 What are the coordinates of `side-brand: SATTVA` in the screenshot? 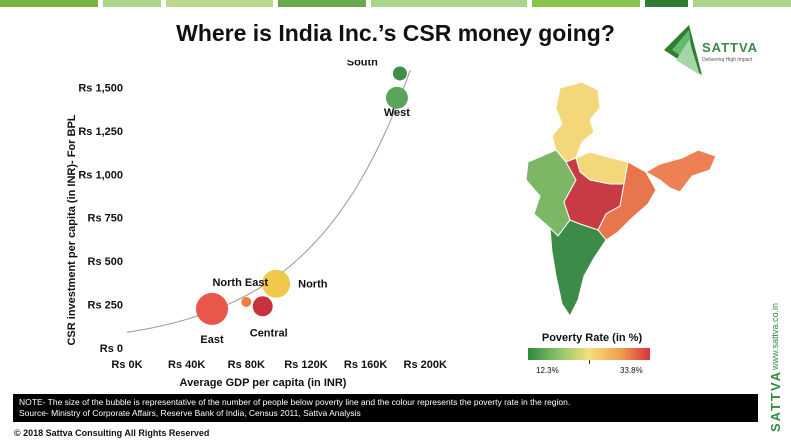 It's located at (775, 400).